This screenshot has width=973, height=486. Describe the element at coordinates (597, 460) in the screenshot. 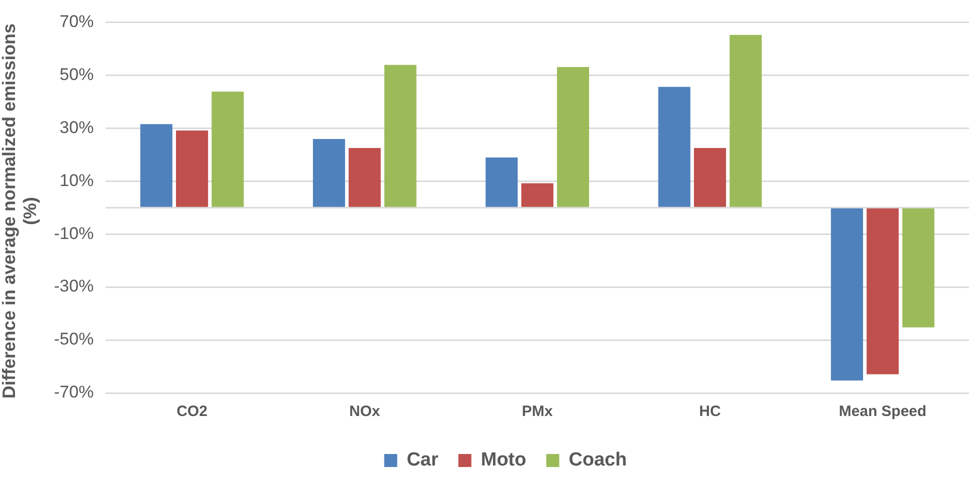

I see `legend-label: Coach` at that location.